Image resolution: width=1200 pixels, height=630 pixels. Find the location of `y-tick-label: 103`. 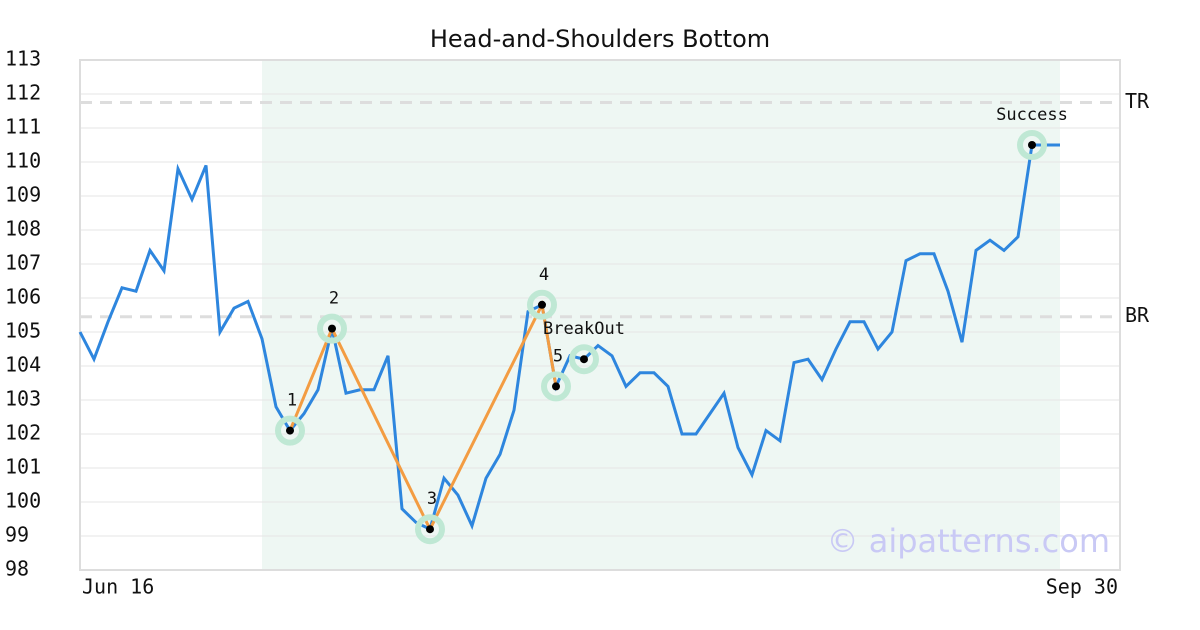

y-tick-label: 103 is located at coordinates (23, 399).